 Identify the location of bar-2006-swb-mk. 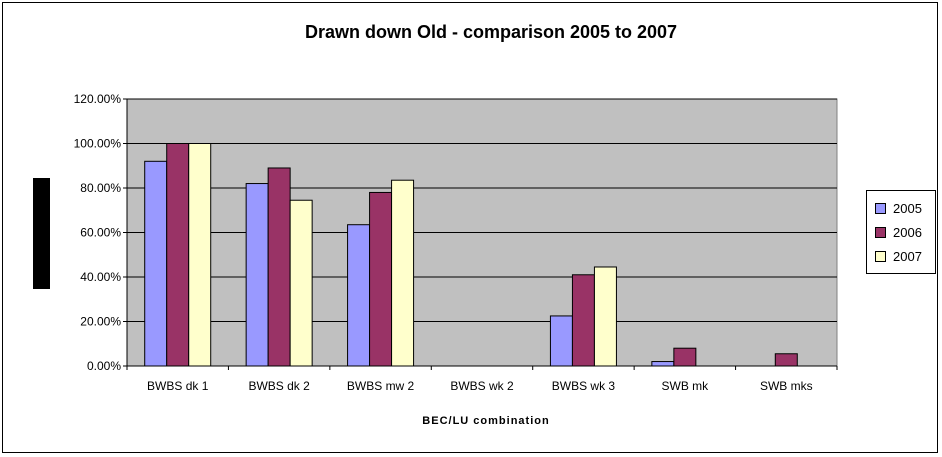
(685, 357).